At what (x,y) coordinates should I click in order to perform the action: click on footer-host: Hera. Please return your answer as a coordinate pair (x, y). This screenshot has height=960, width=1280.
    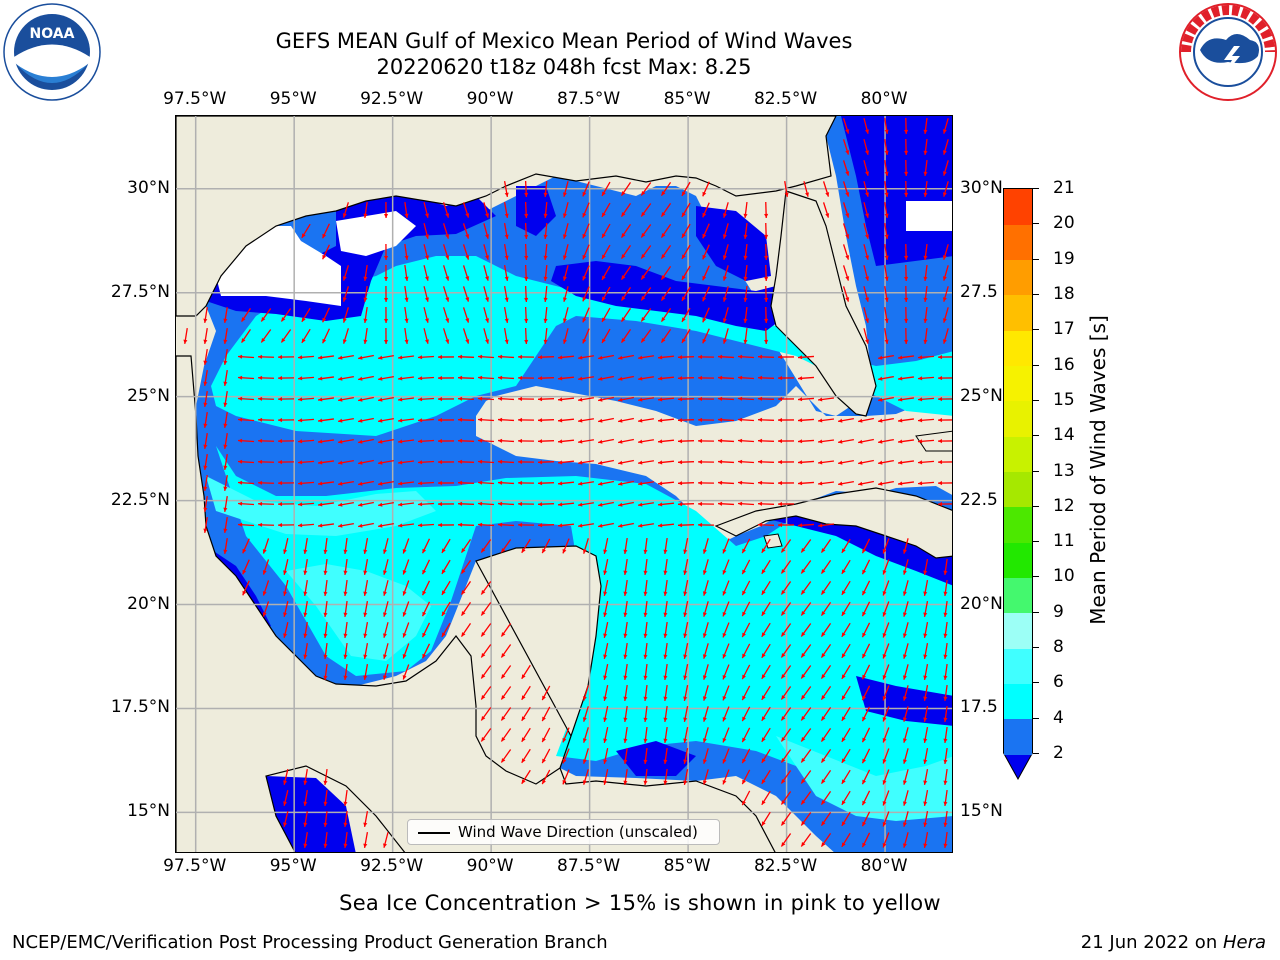
    Looking at the image, I should click on (1244, 942).